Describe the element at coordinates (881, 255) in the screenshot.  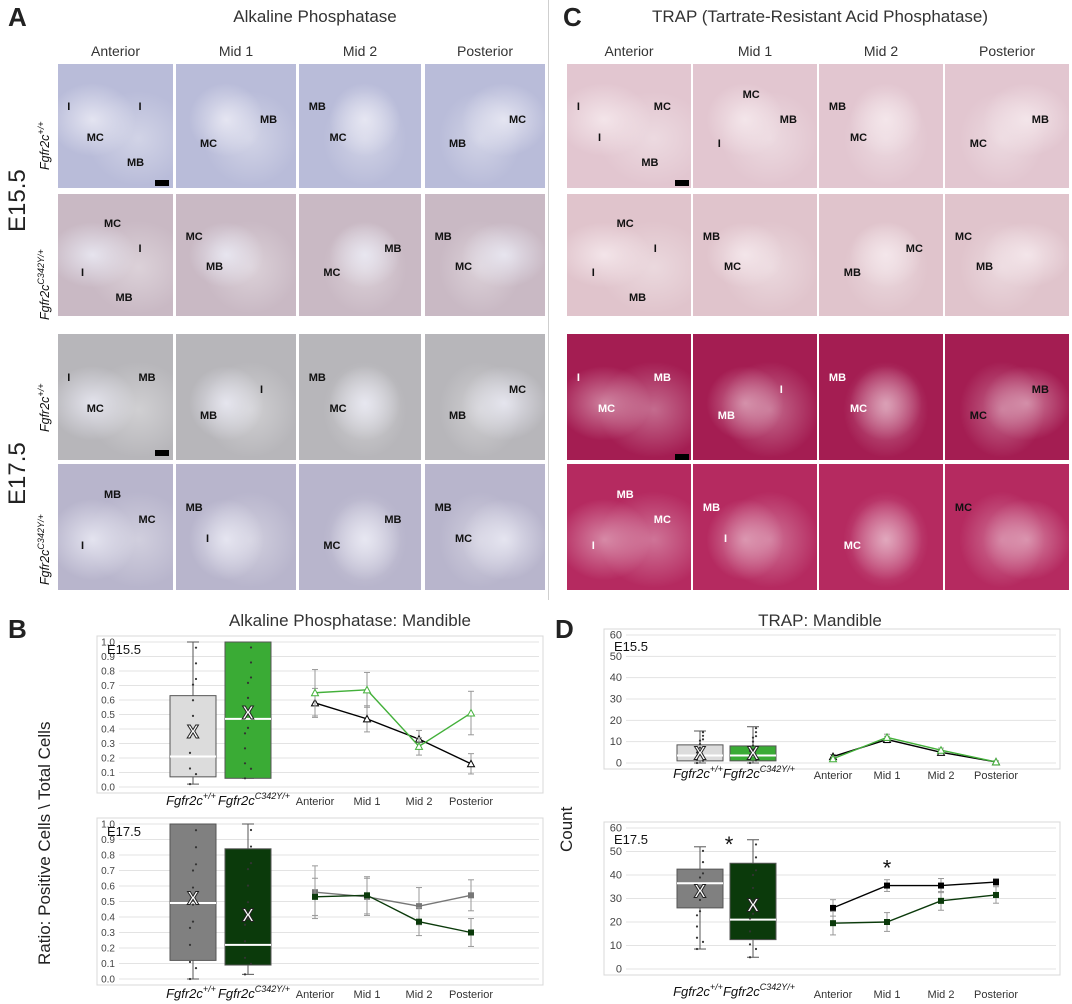
I see `micrograph-c-r1-c2: MB MC` at that location.